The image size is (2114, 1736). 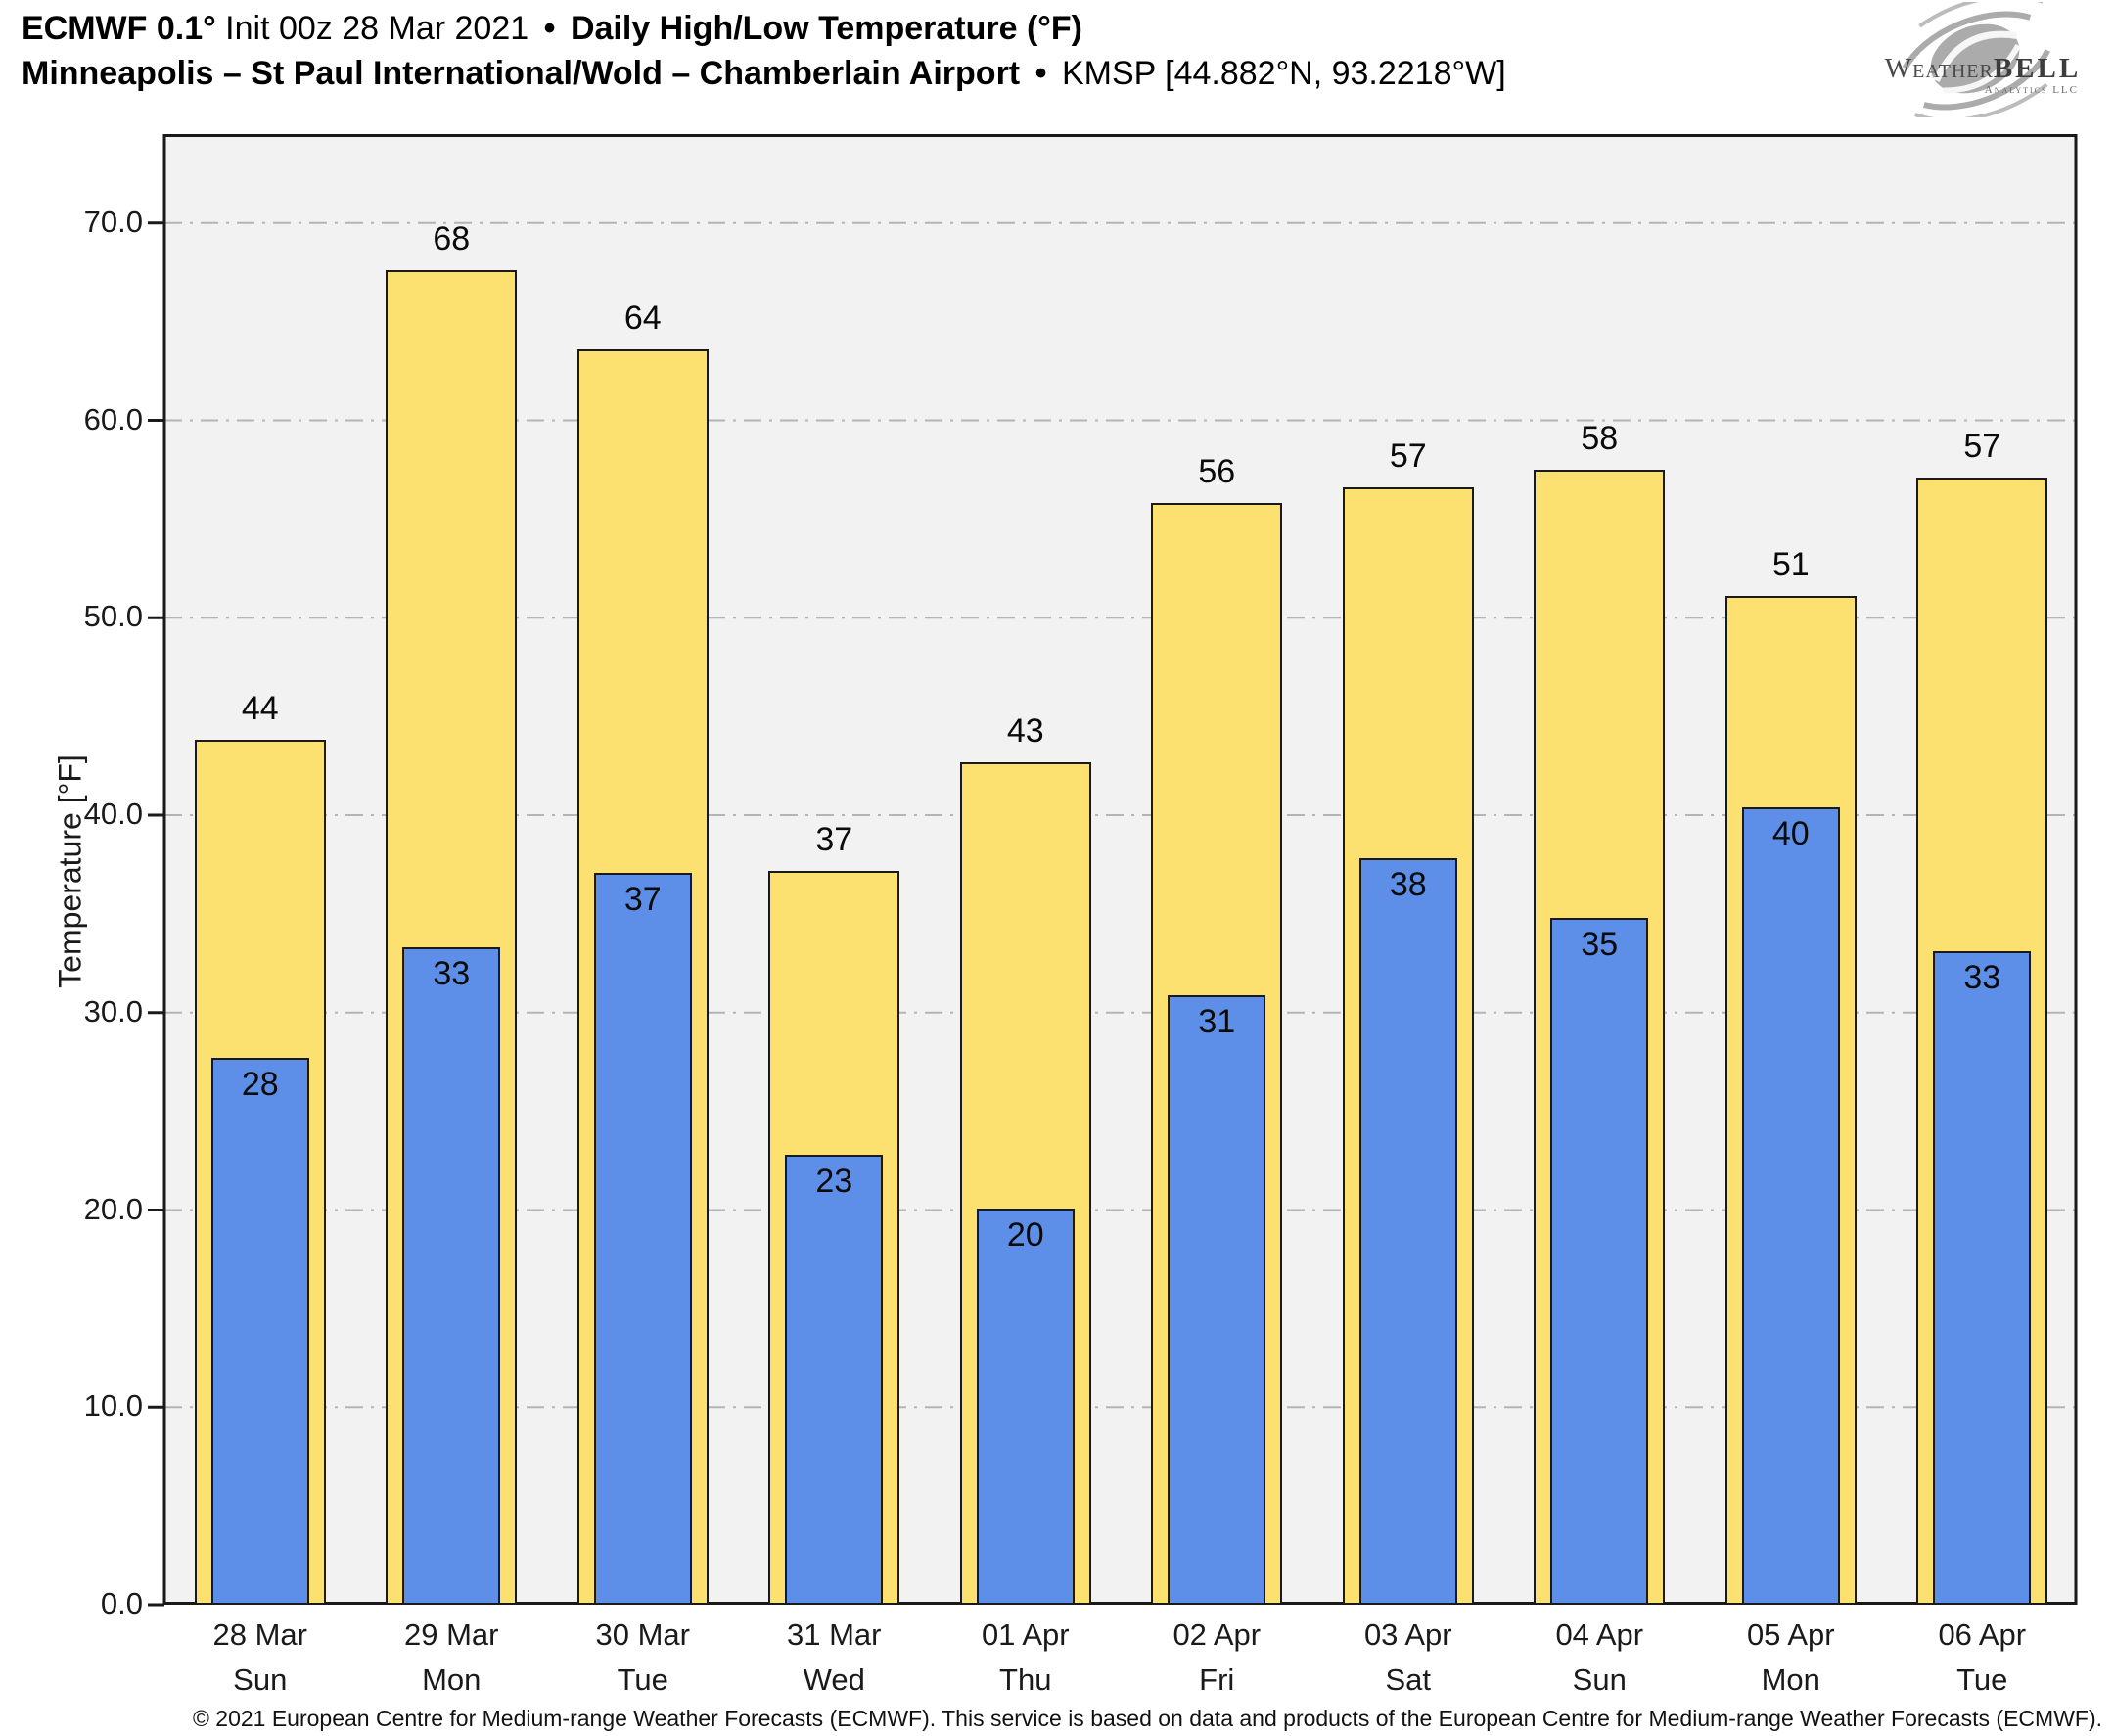 What do you see at coordinates (642, 317) in the screenshot?
I see `high-value-label: 64` at bounding box center [642, 317].